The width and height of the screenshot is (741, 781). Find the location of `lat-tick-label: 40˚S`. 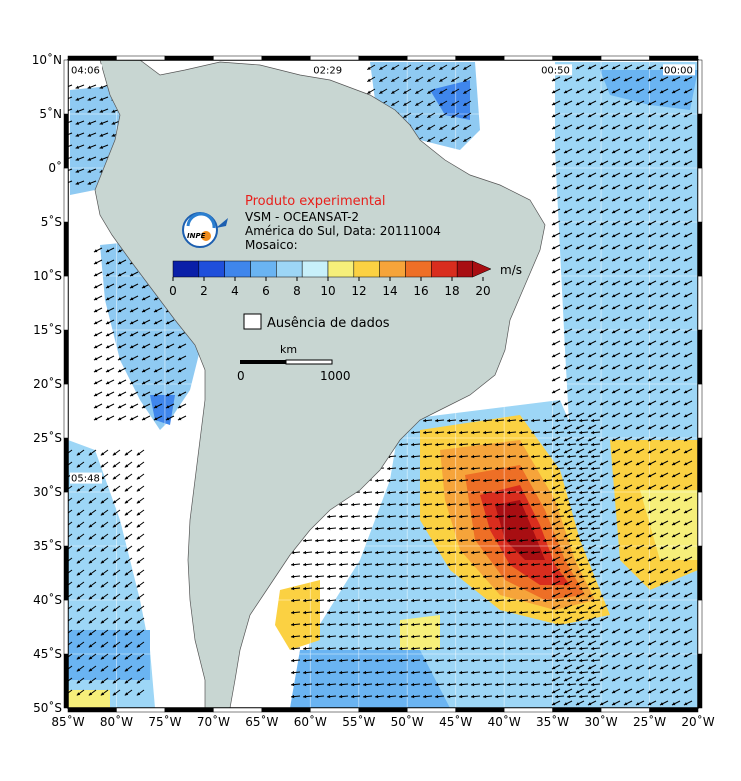

lat-tick-label: 40˚S is located at coordinates (47, 599).